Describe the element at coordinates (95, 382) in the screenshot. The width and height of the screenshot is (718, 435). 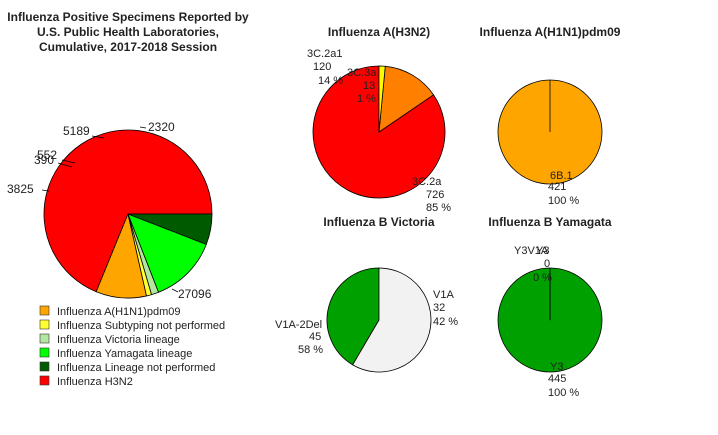
I see `legend-label-h3n2: Influenza H3N2` at that location.